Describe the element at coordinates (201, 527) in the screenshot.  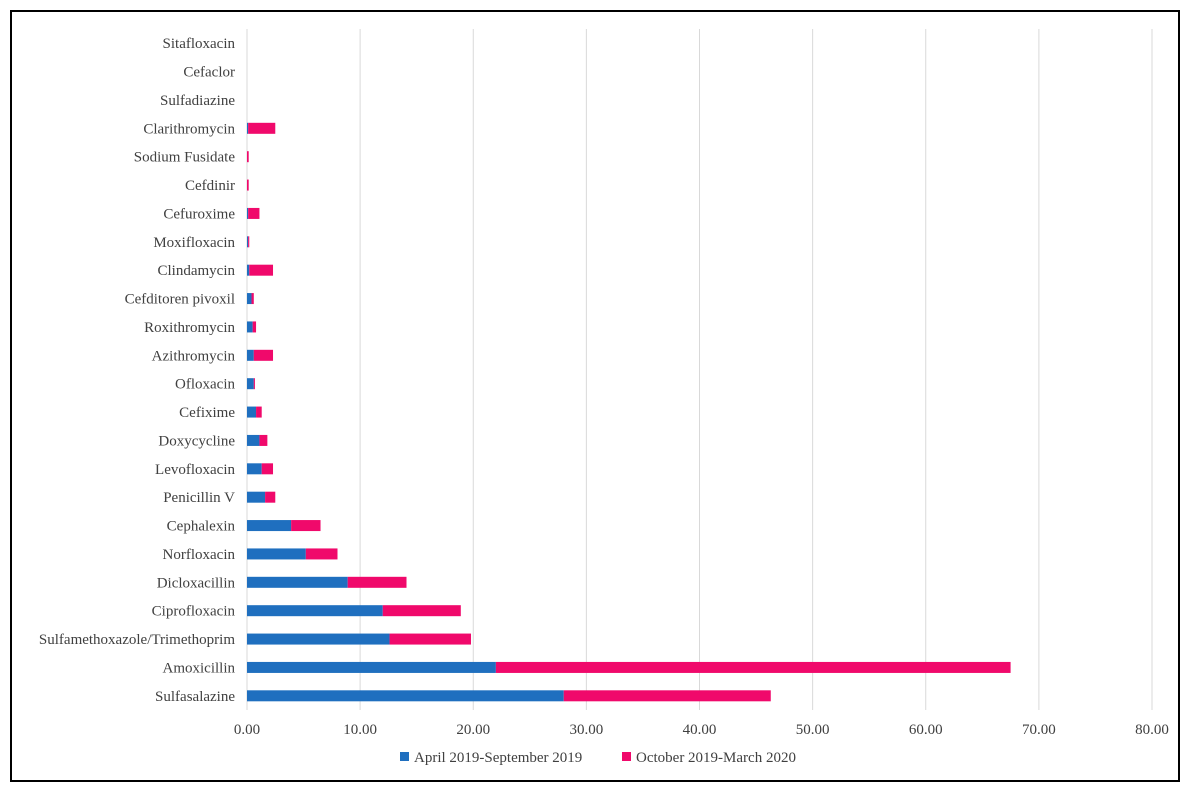
I see `category-label: Cephalexin` at that location.